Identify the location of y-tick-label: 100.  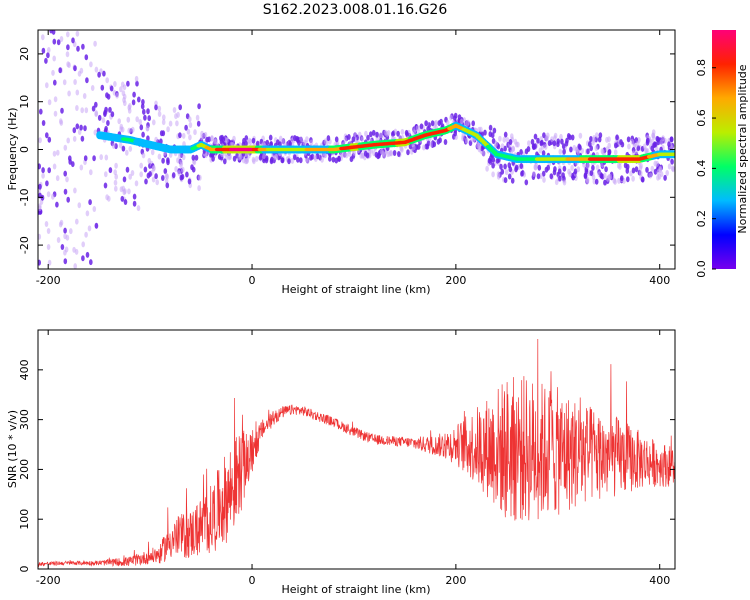
(24, 519).